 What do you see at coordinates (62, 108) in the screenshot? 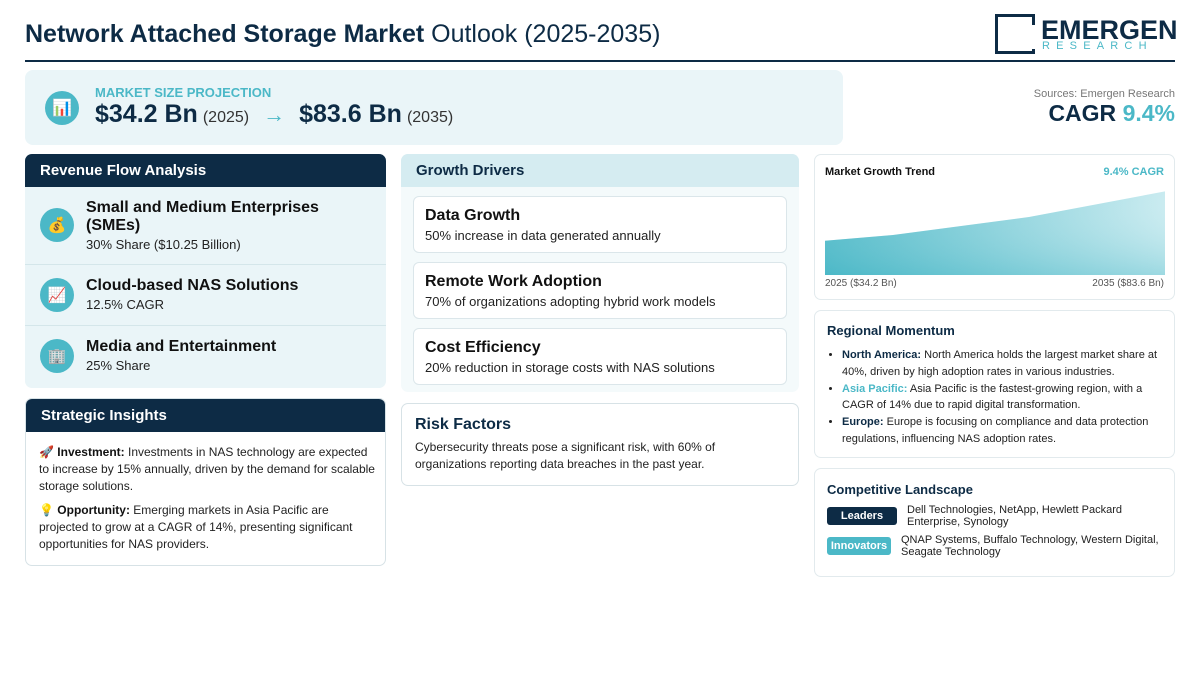
I see `bar-chart-icon: 📊` at bounding box center [62, 108].